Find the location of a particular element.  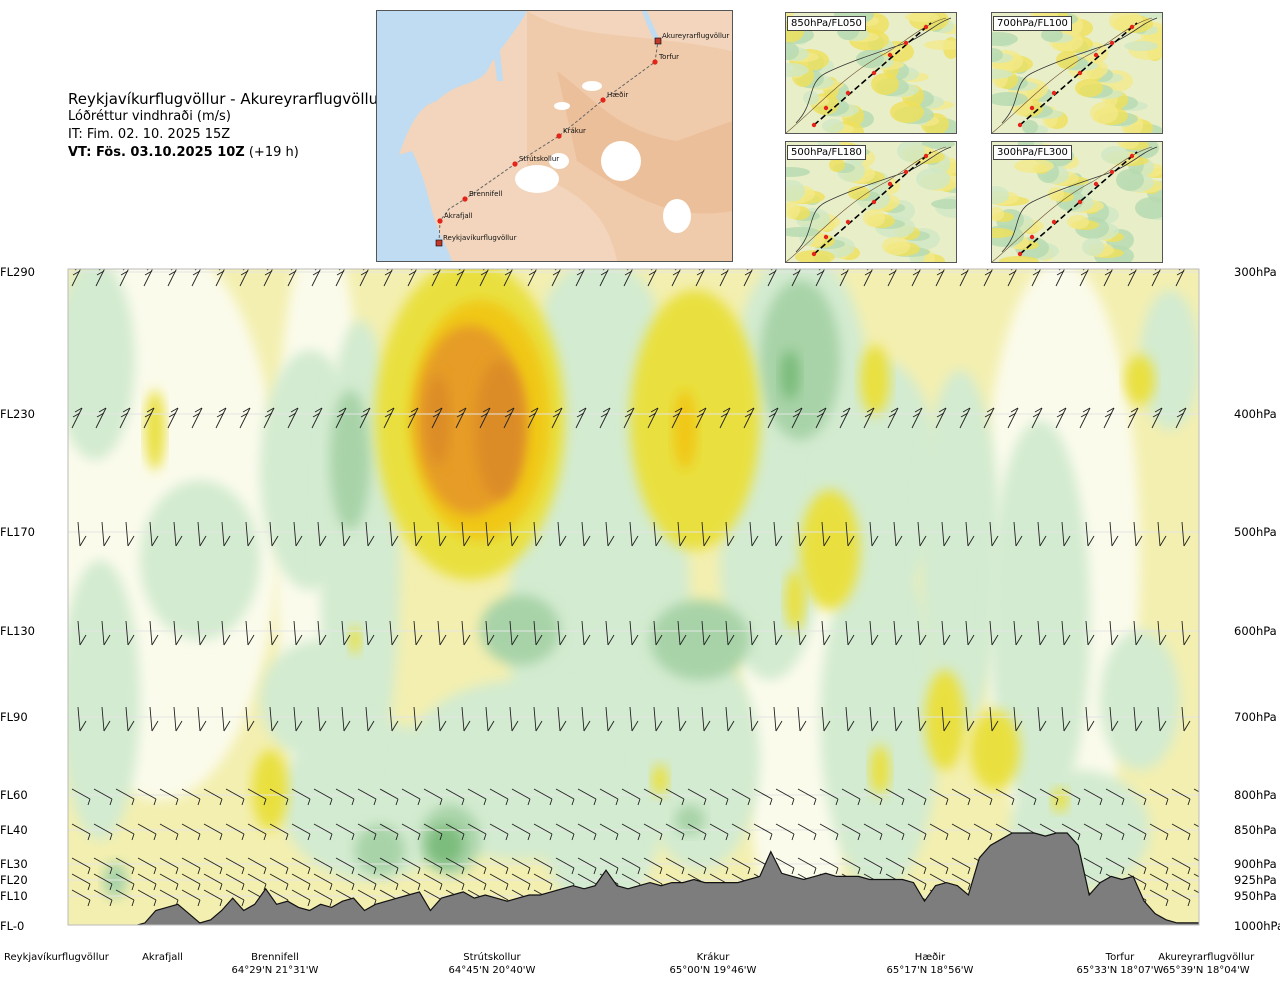

station-name: Reykjavíkurflugvöllur is located at coordinates (56, 957).